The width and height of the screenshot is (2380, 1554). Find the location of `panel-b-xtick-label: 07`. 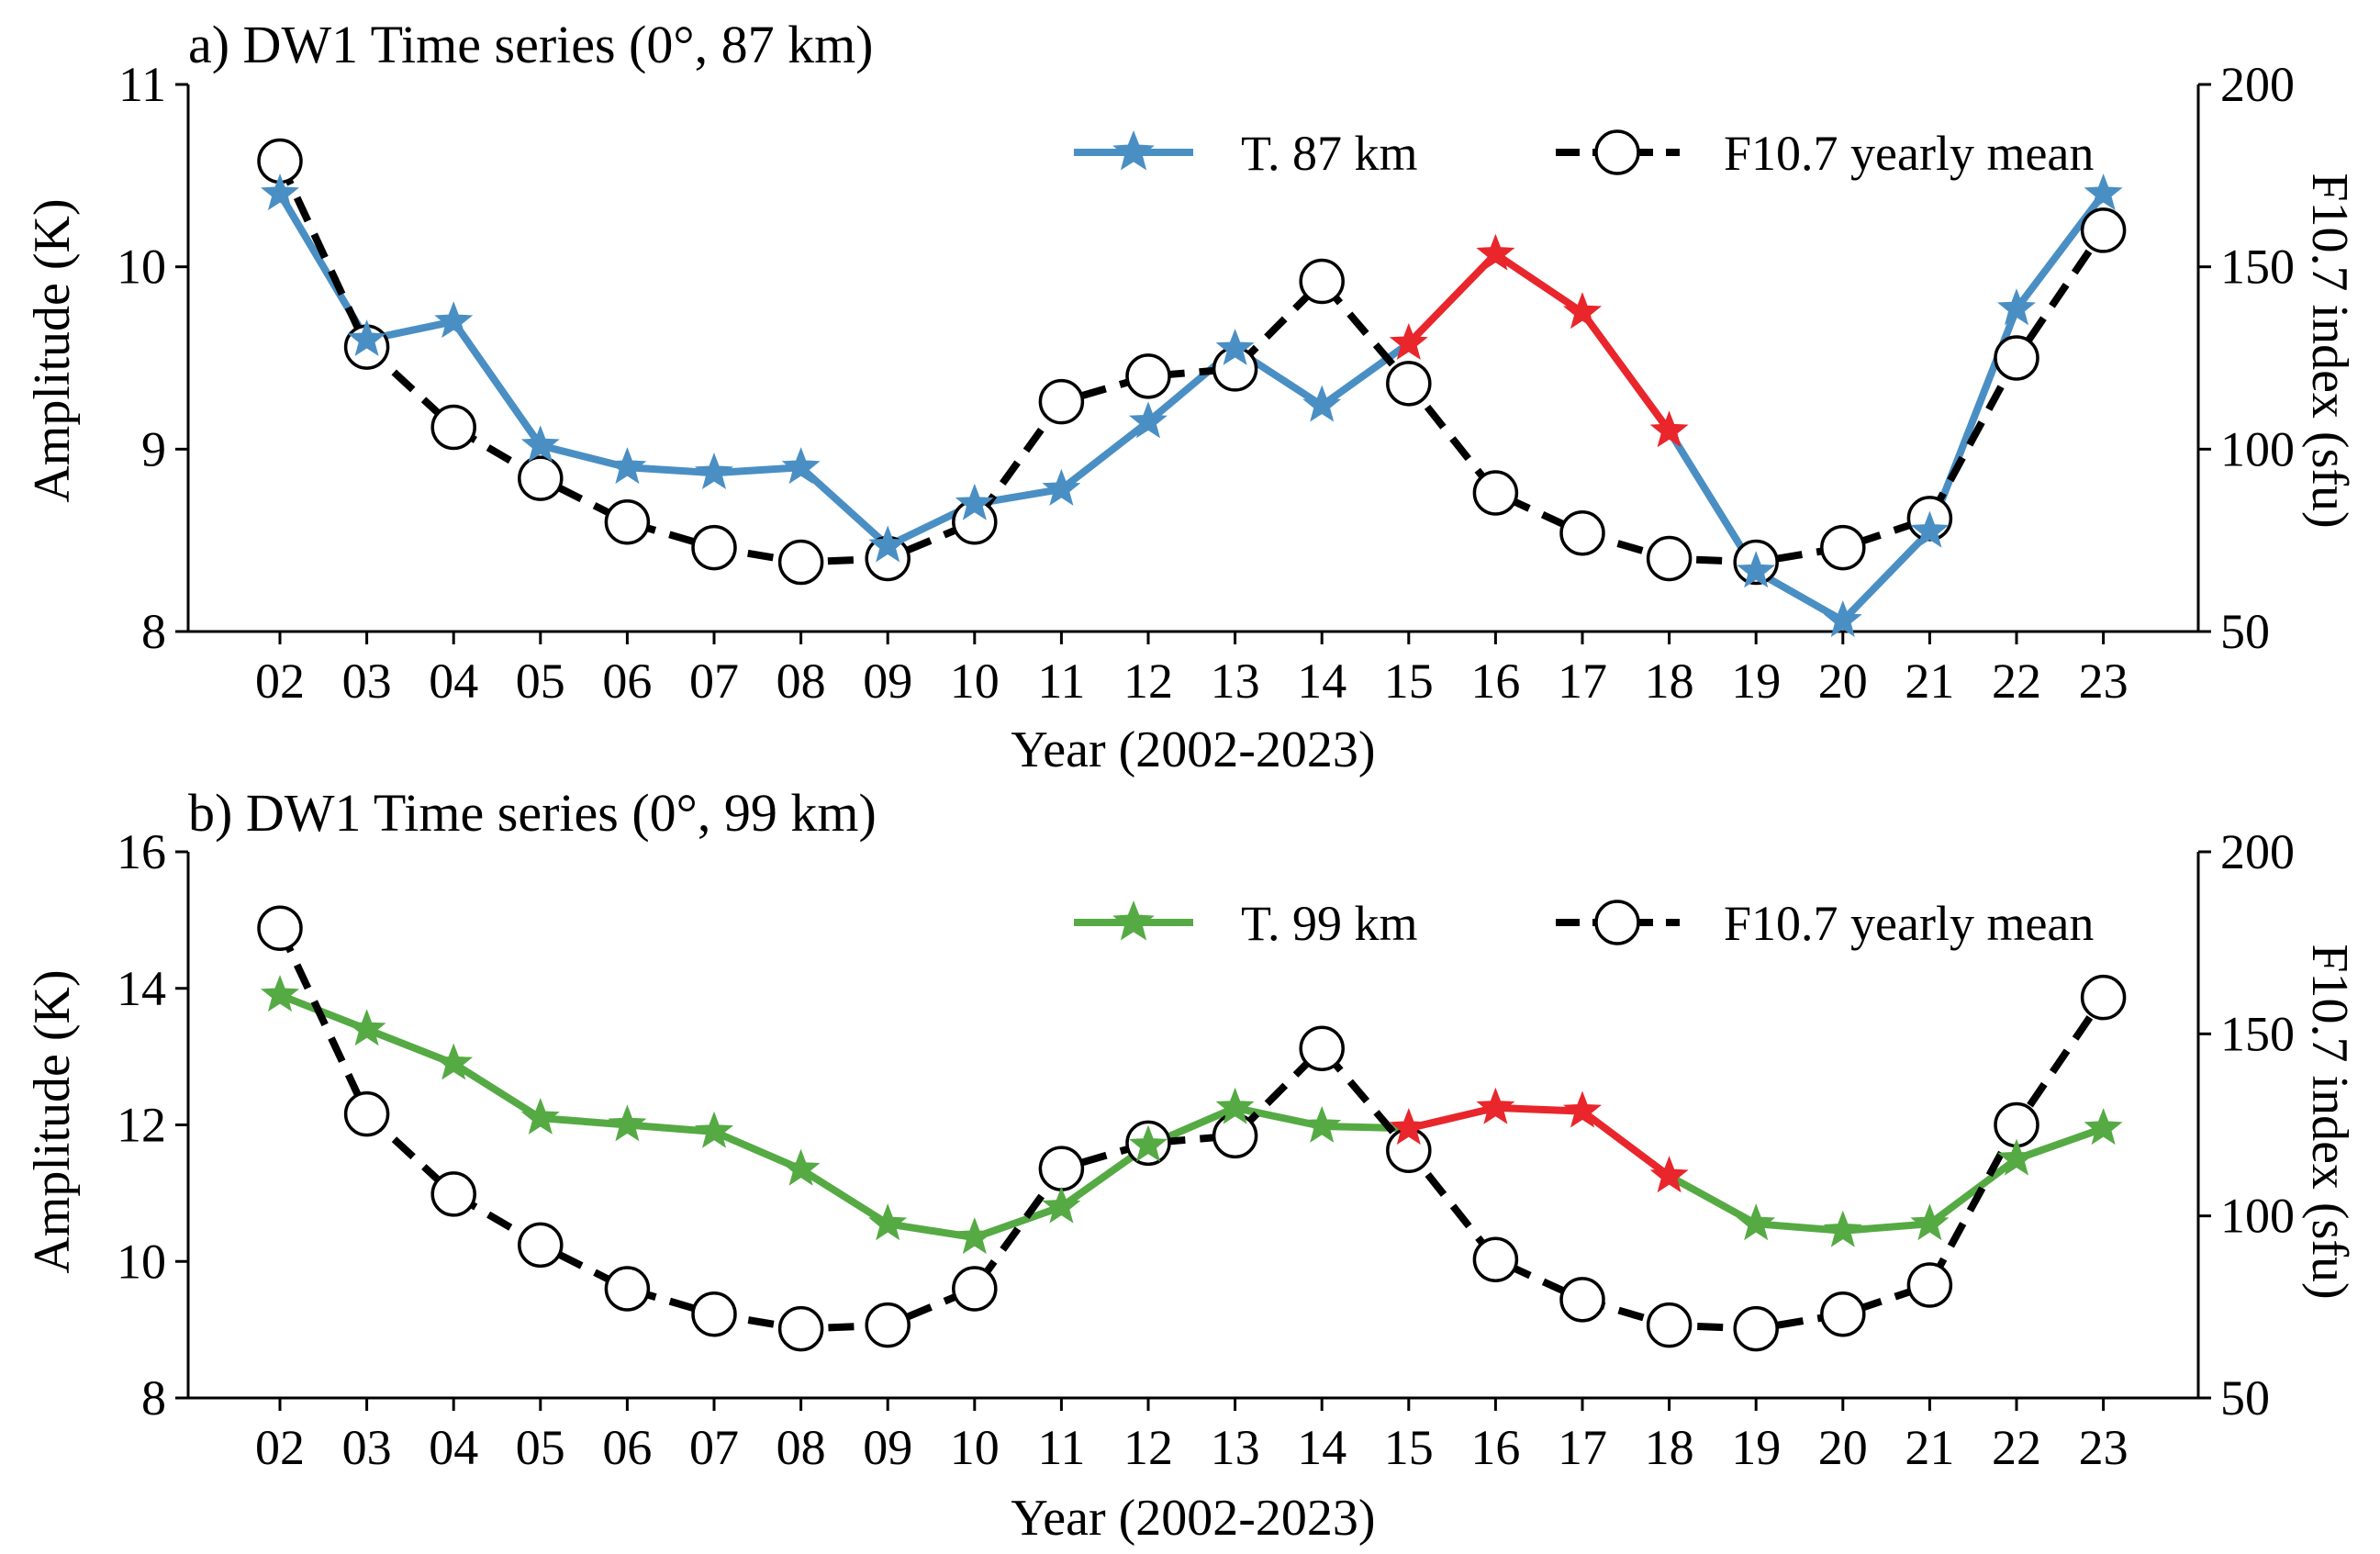

panel-b-xtick-label: 07 is located at coordinates (714, 1447).